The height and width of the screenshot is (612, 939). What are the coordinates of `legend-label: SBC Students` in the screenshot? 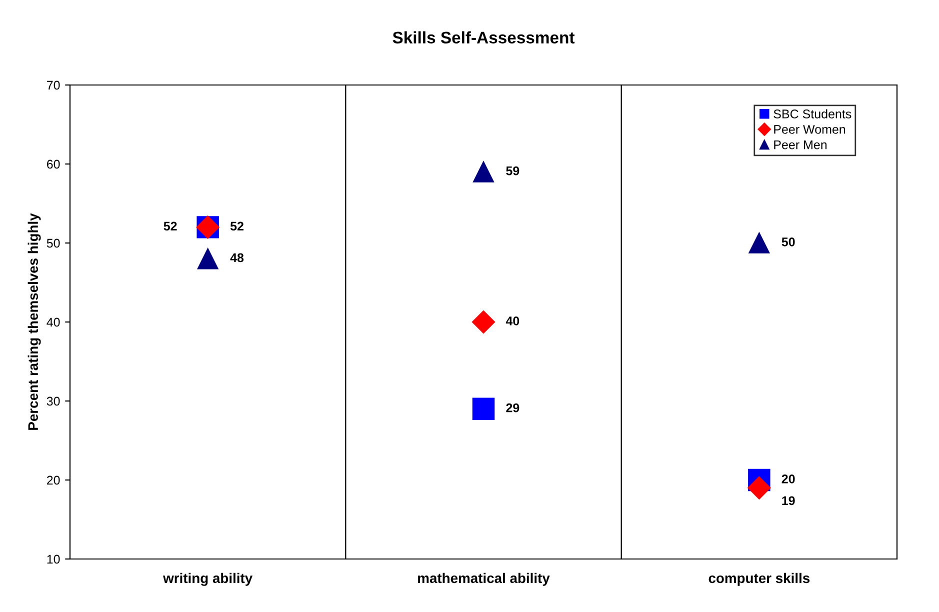 It's located at (813, 113).